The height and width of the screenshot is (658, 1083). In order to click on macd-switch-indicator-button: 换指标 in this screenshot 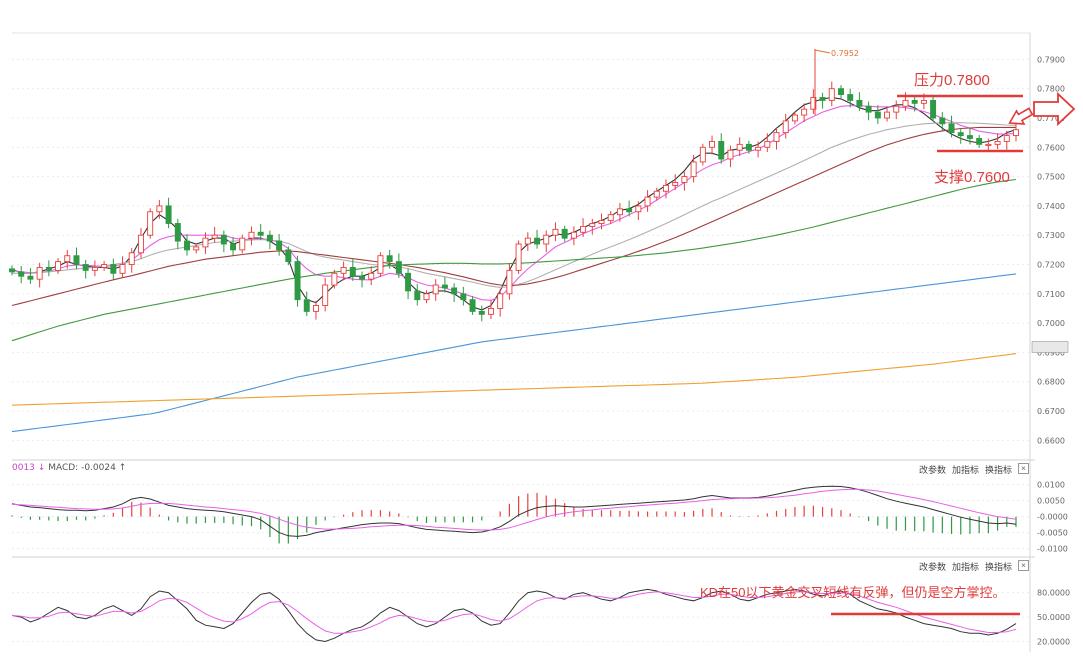, I will do `click(999, 471)`.